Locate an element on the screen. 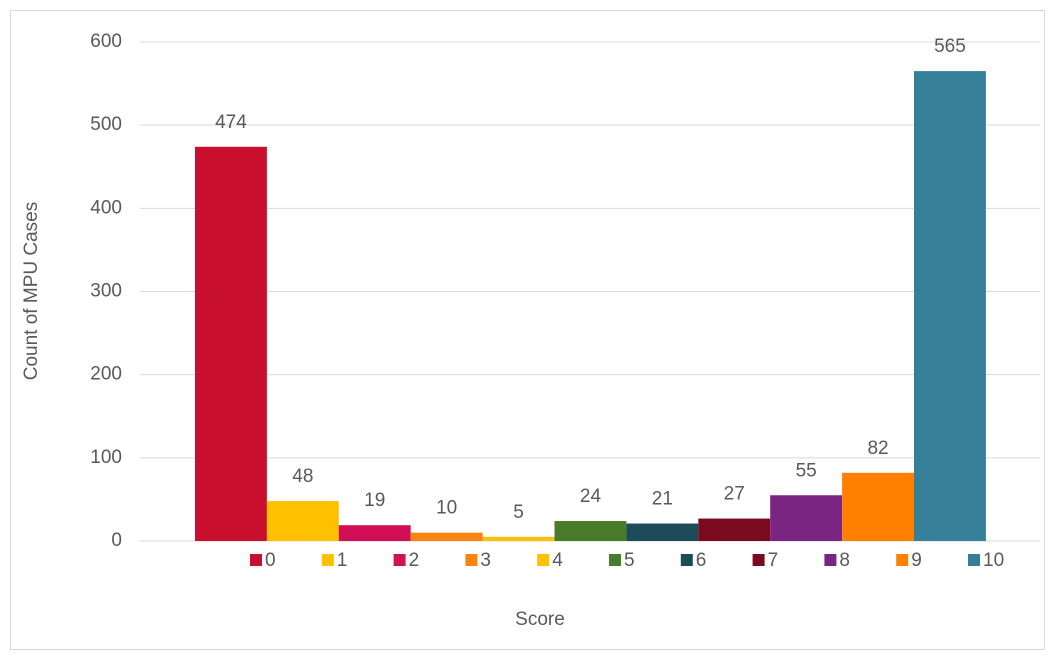 The height and width of the screenshot is (660, 1055). y-axis-label: Count of MPU Cases is located at coordinates (31, 291).